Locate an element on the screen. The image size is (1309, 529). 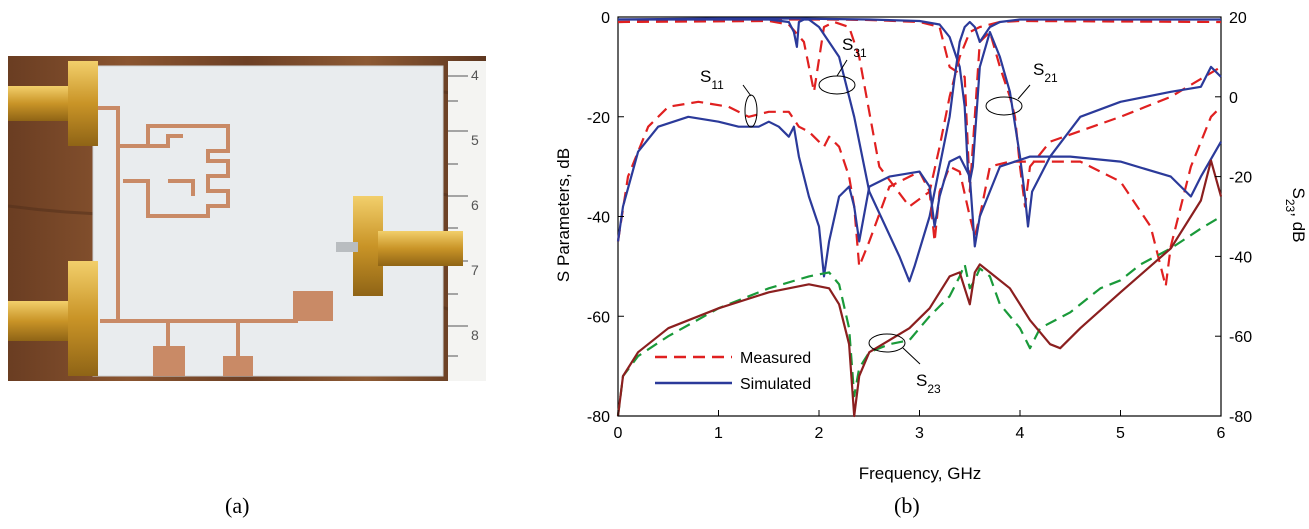
s11-label-sub: 11 is located at coordinates (717, 85).